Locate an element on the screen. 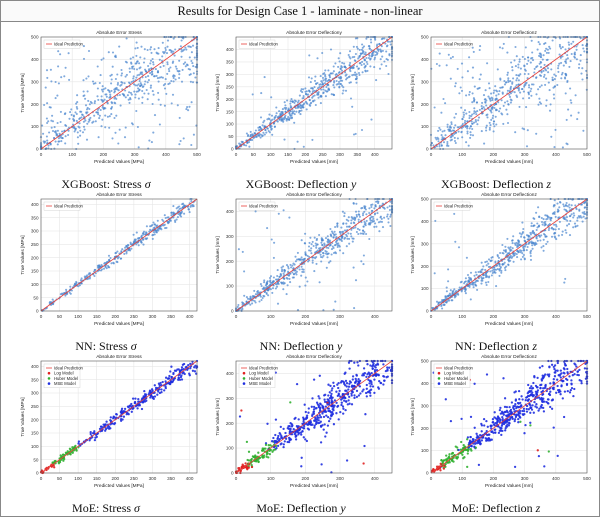  y-tick-label: 200 is located at coordinates (35, 257).